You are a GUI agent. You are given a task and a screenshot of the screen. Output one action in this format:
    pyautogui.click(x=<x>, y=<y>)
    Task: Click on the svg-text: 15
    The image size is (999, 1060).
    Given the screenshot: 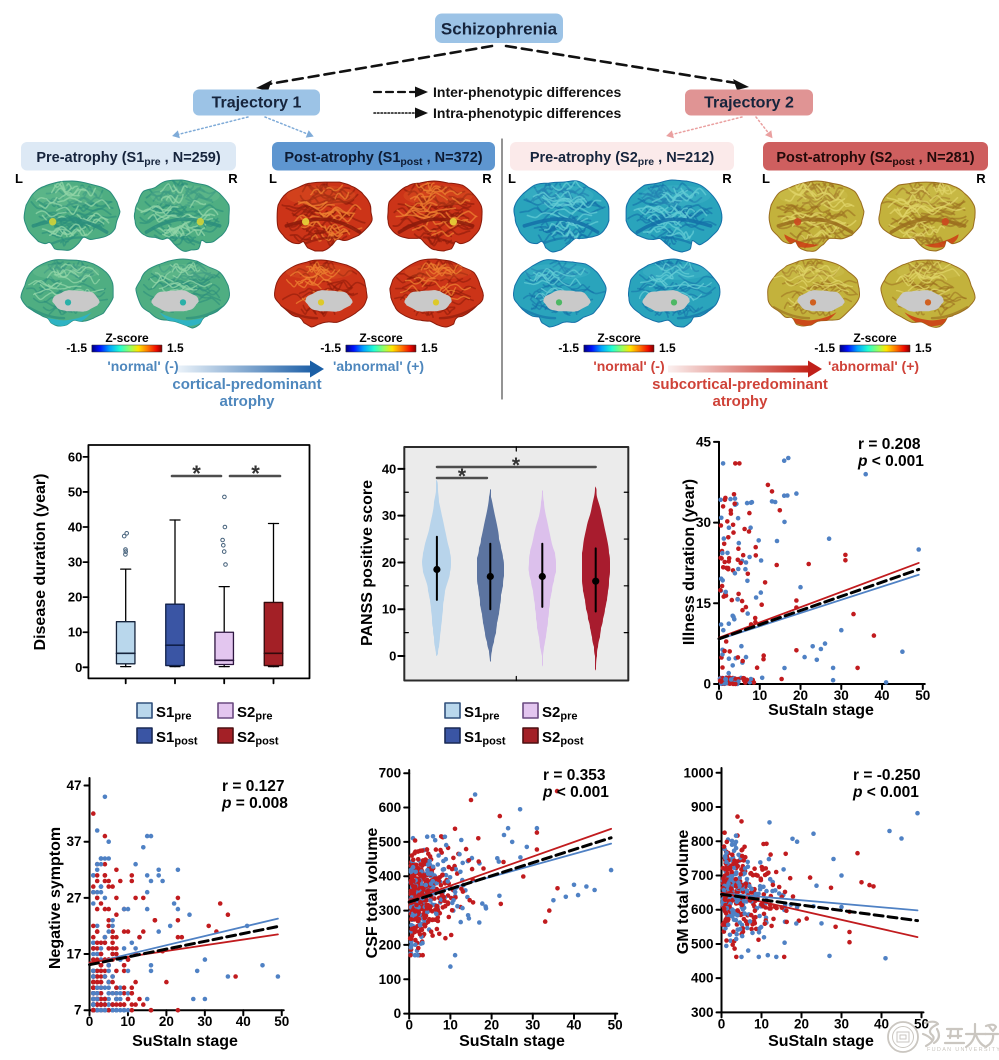 What is the action you would take?
    pyautogui.click(x=704, y=603)
    